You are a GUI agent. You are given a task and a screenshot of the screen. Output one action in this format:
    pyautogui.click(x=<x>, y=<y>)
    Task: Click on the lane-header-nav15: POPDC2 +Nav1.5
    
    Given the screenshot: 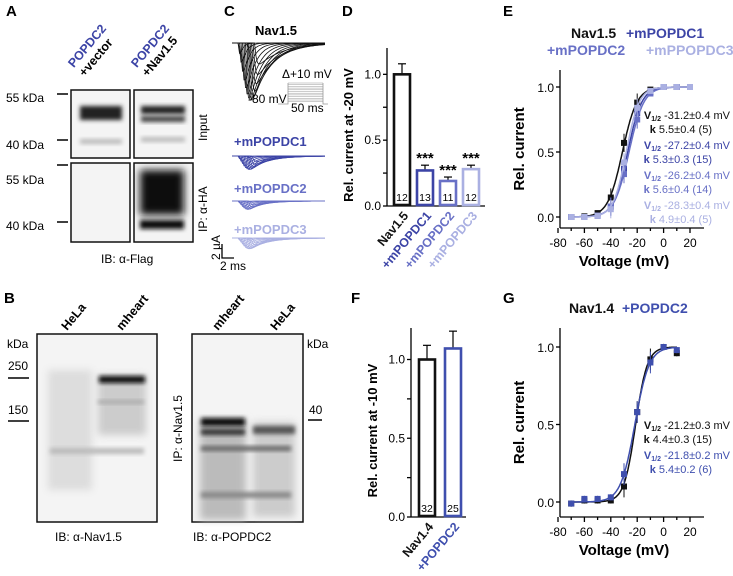 What is the action you would take?
    pyautogui.click(x=154, y=50)
    